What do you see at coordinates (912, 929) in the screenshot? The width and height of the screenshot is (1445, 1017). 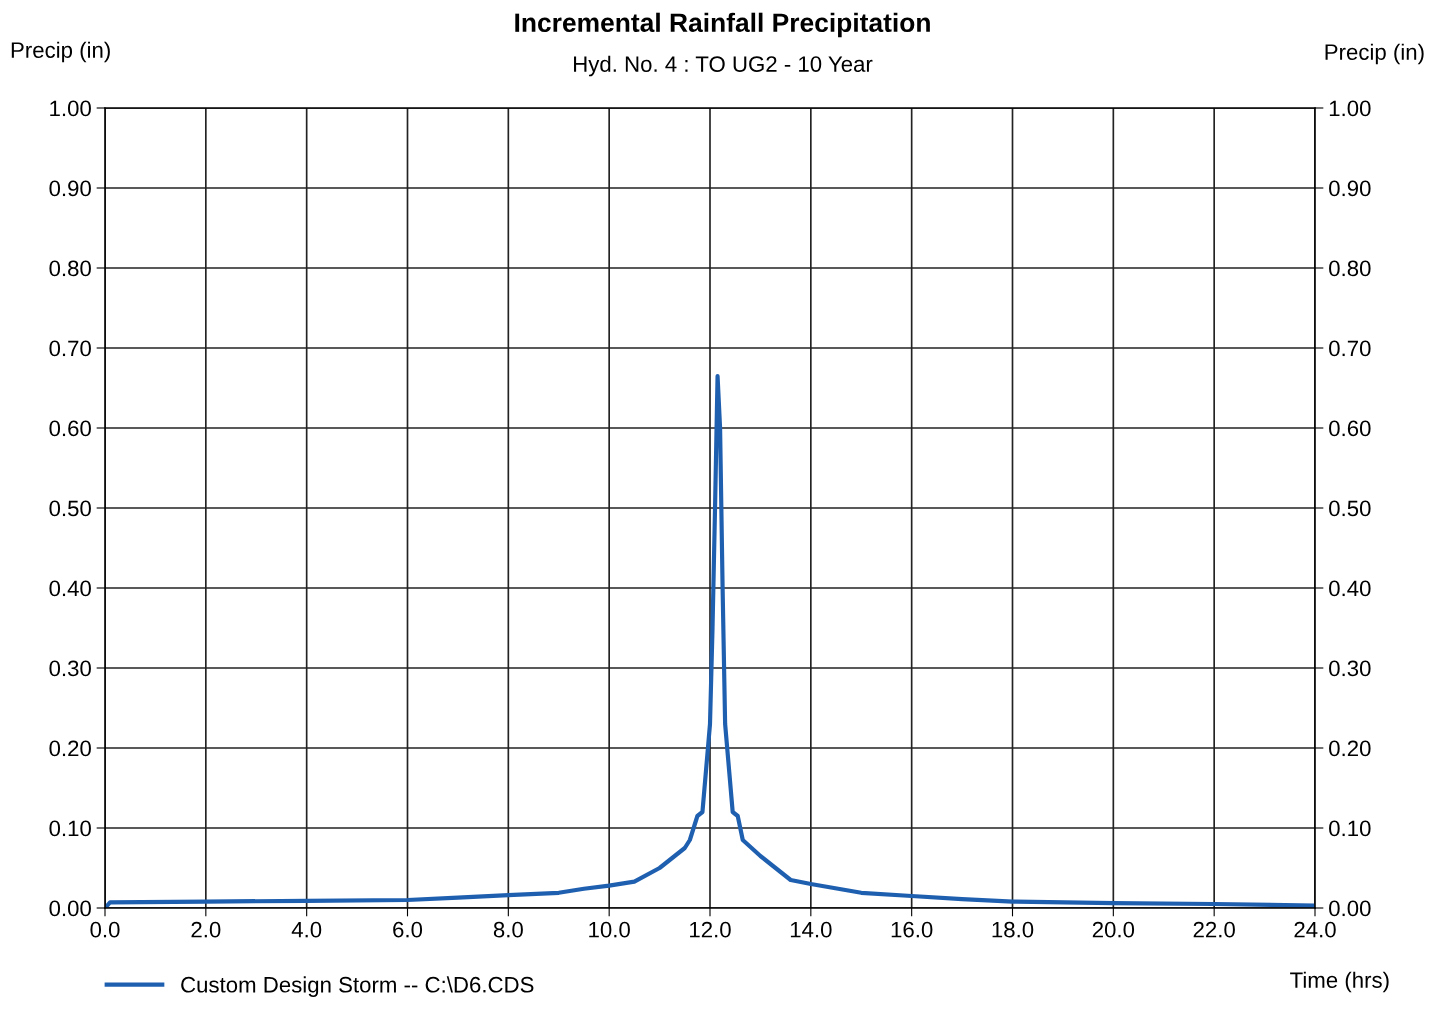 I see `x-tick-label: 16.0` at bounding box center [912, 929].